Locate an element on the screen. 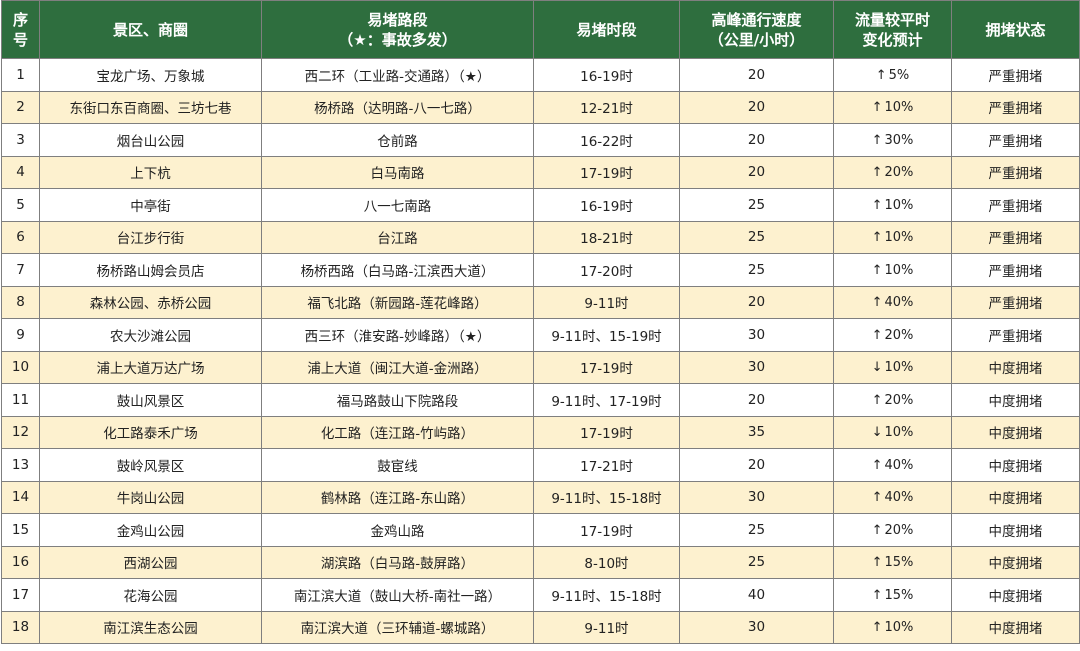  change-value: 20% is located at coordinates (899, 335).